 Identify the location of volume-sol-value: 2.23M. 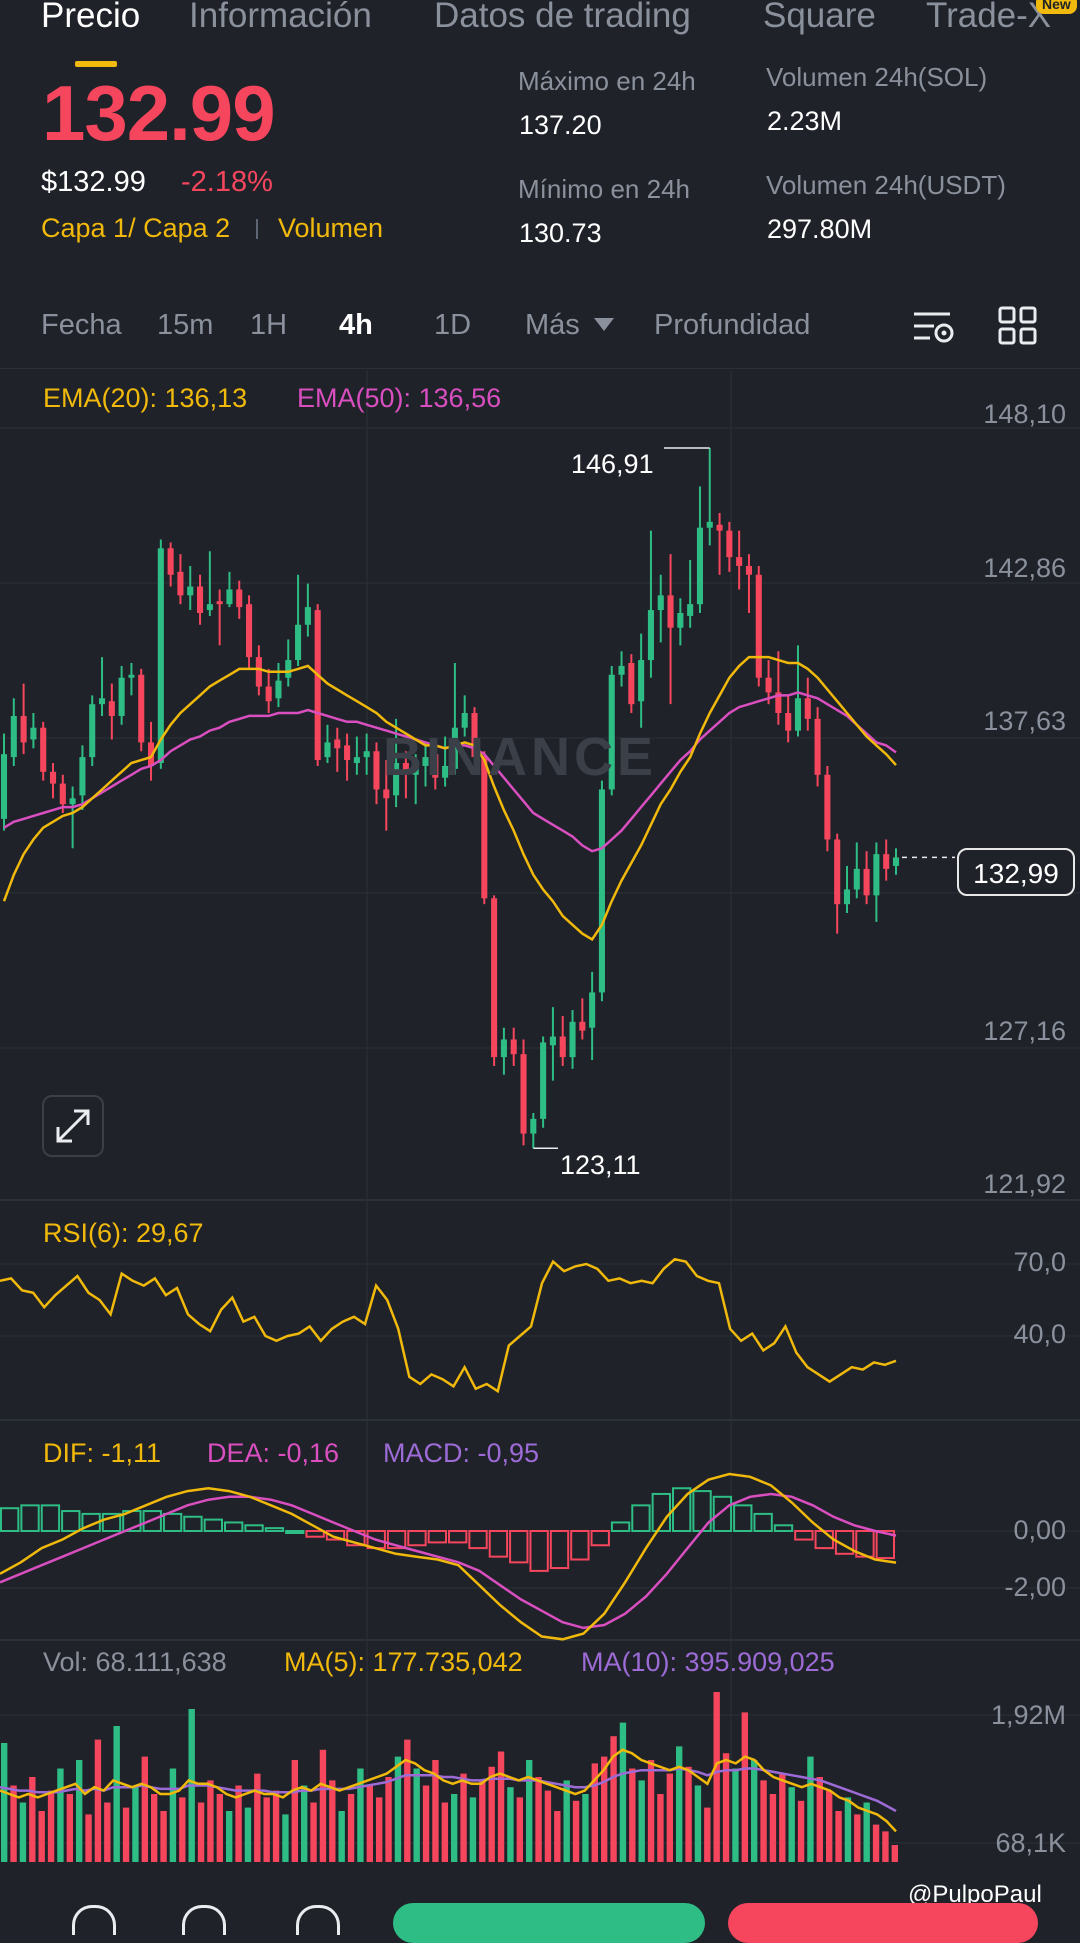
(805, 121).